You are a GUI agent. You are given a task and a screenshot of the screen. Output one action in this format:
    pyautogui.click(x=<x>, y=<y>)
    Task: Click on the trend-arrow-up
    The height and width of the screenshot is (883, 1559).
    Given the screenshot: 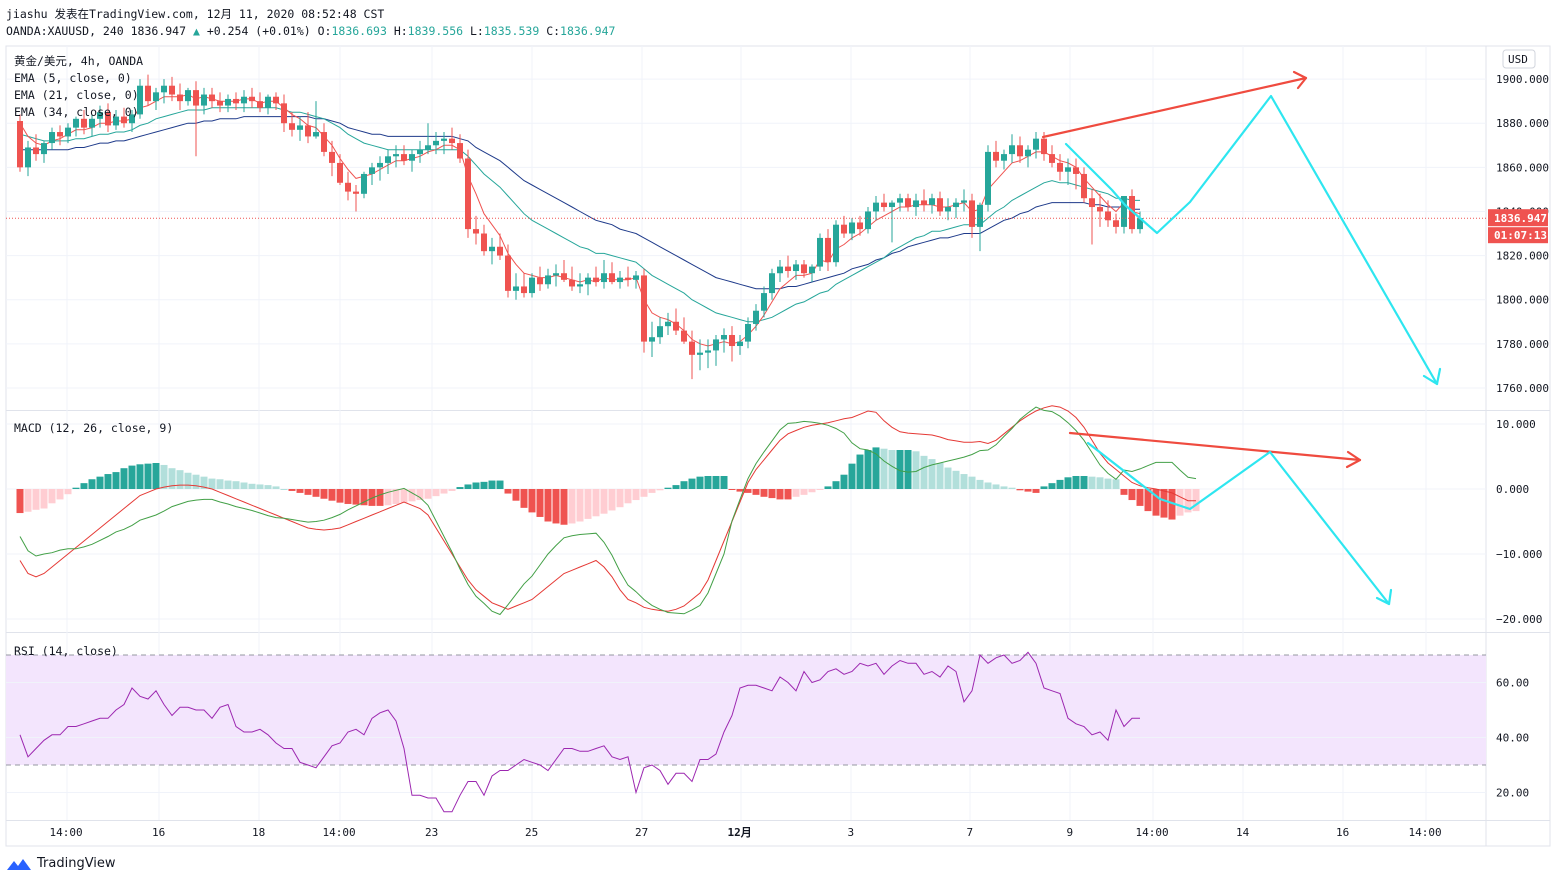 What is the action you would take?
    pyautogui.click(x=1174, y=107)
    